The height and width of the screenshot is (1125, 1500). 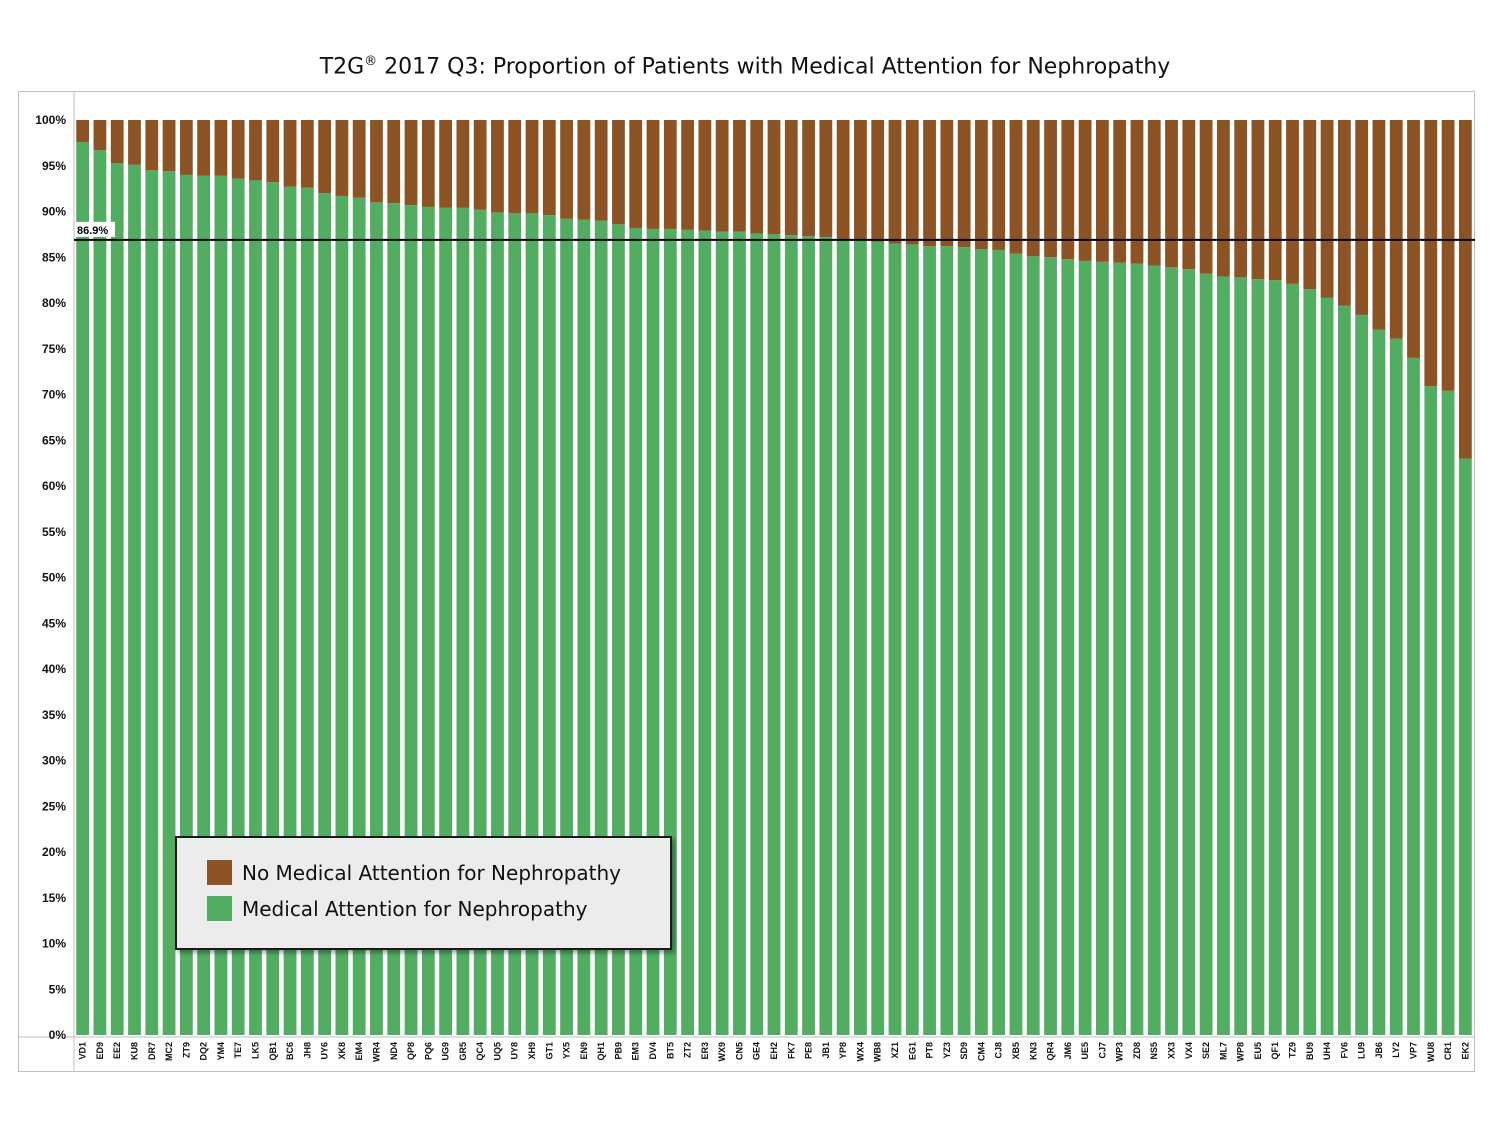 What do you see at coordinates (930, 1050) in the screenshot?
I see `x-tick-label: PT8` at bounding box center [930, 1050].